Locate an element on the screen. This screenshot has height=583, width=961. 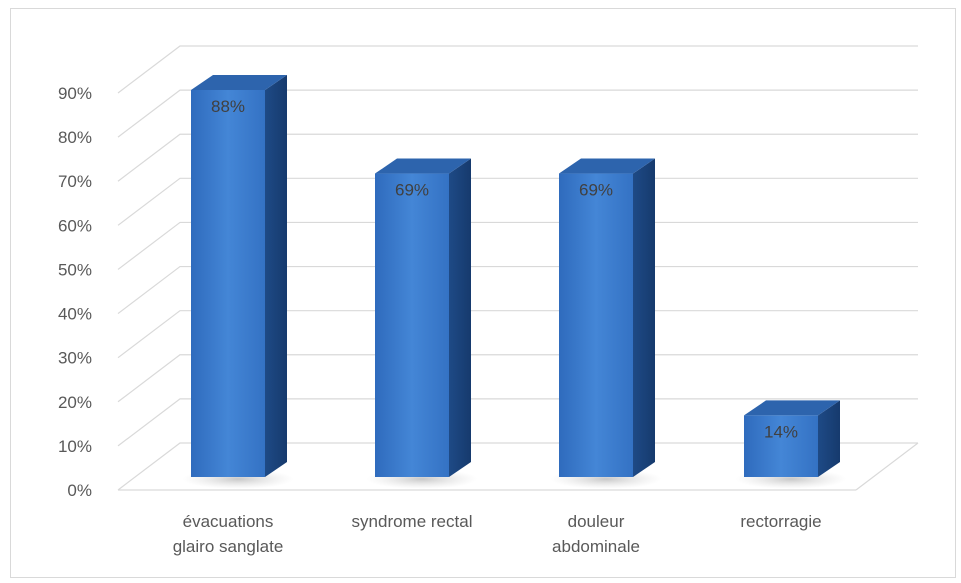
category-label: évacuations glairo sanglate is located at coordinates (228, 534).